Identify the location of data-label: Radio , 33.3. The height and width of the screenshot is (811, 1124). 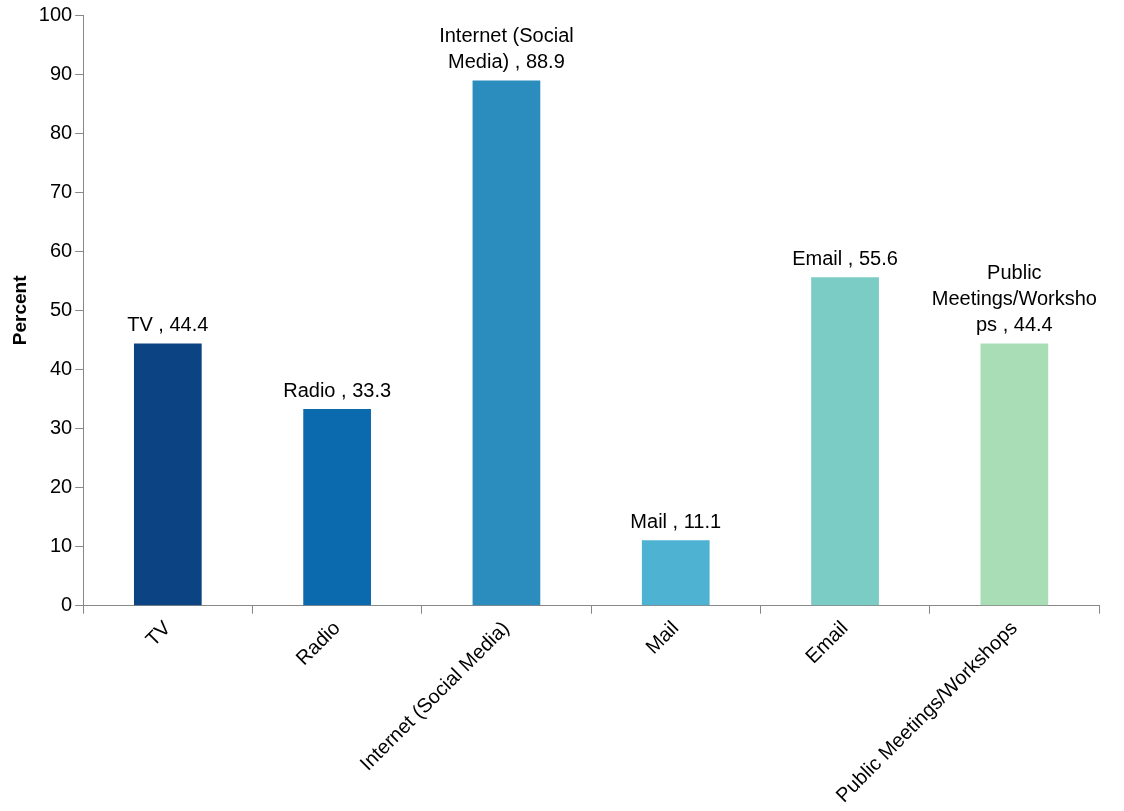
(337, 389).